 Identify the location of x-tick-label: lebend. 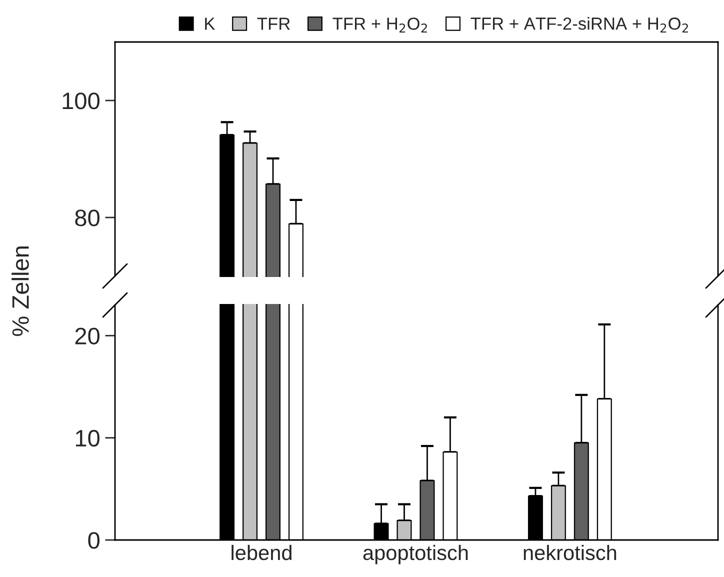
(262, 552).